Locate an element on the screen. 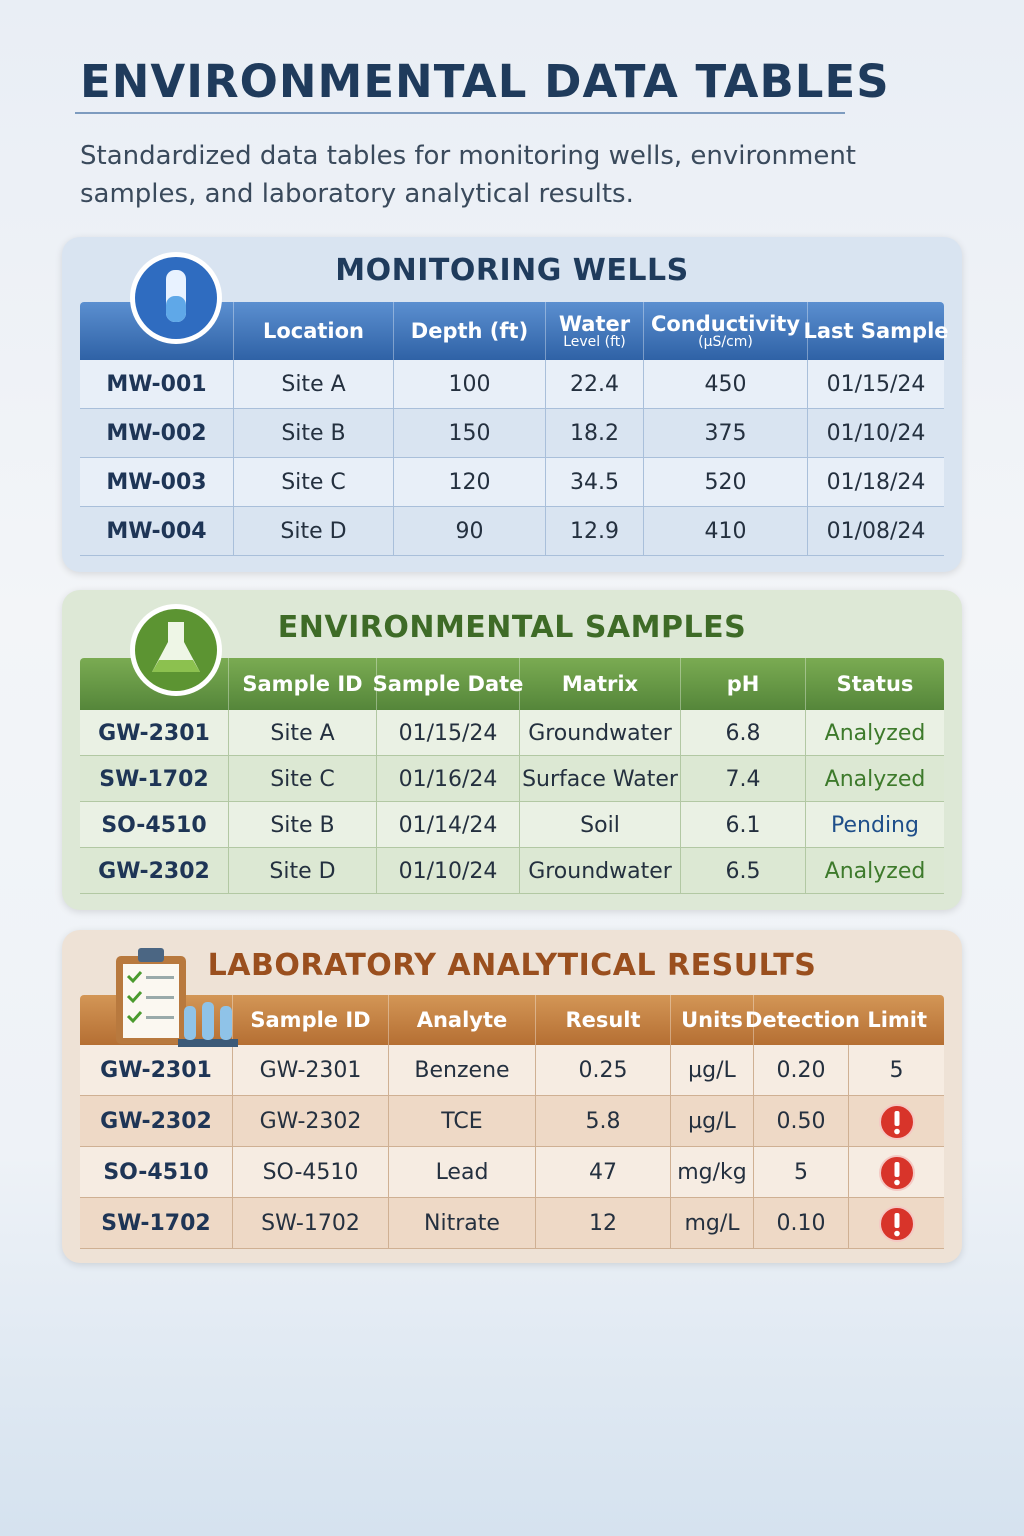  header-text: Location is located at coordinates (313, 330).